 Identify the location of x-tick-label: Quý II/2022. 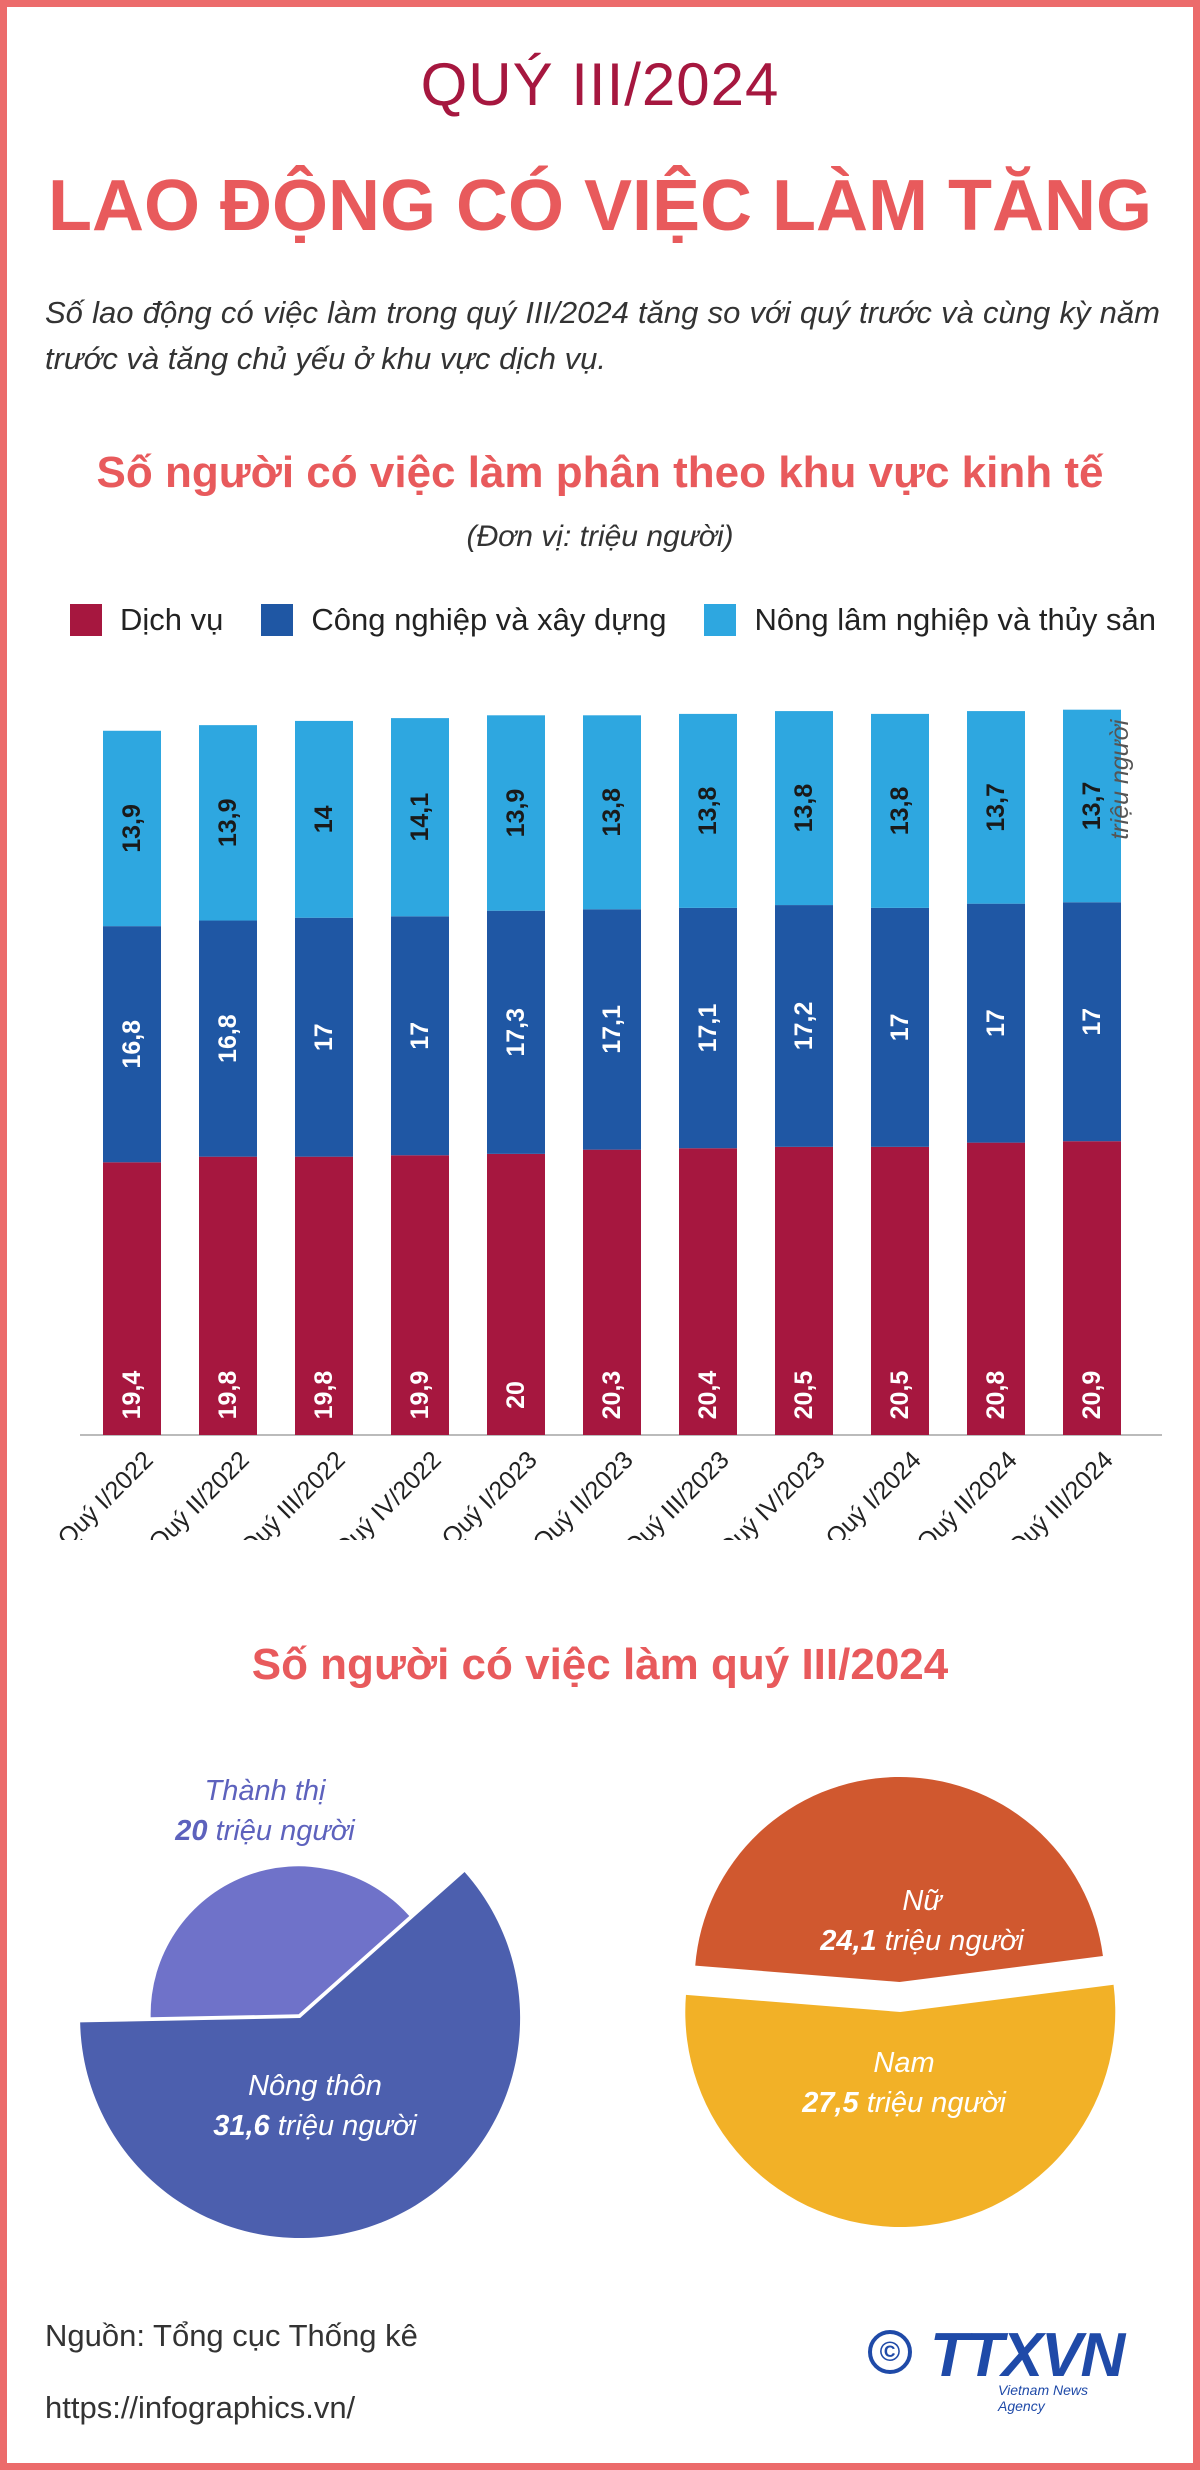
(198, 1493).